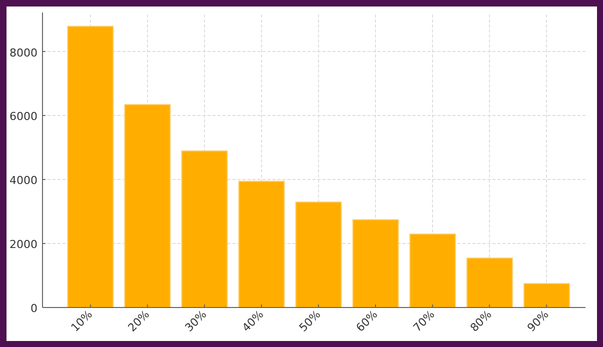 The width and height of the screenshot is (603, 347). Describe the element at coordinates (24, 181) in the screenshot. I see `y-tick-label: 4000` at that location.